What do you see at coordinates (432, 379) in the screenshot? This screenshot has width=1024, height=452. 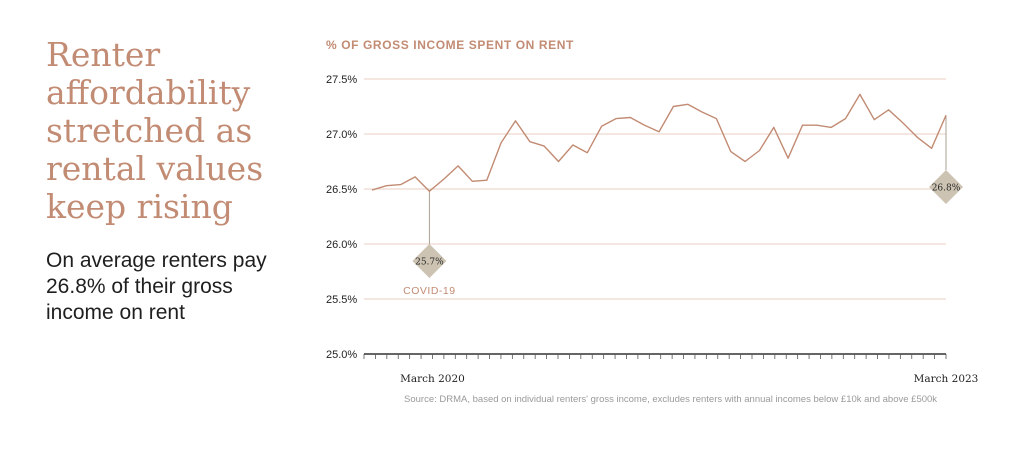 I see `x-tick-label: March 2020` at bounding box center [432, 379].